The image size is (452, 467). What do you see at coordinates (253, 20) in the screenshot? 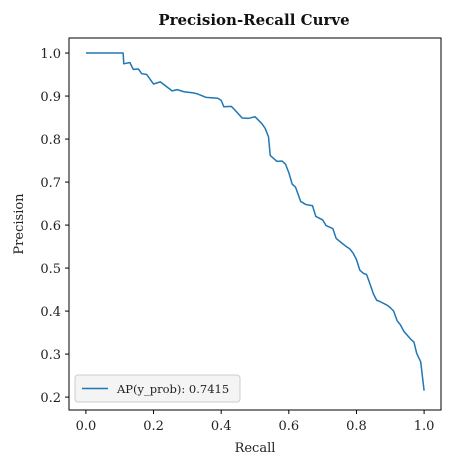
I see `chart-title: Precision-Recall Curve` at bounding box center [253, 20].